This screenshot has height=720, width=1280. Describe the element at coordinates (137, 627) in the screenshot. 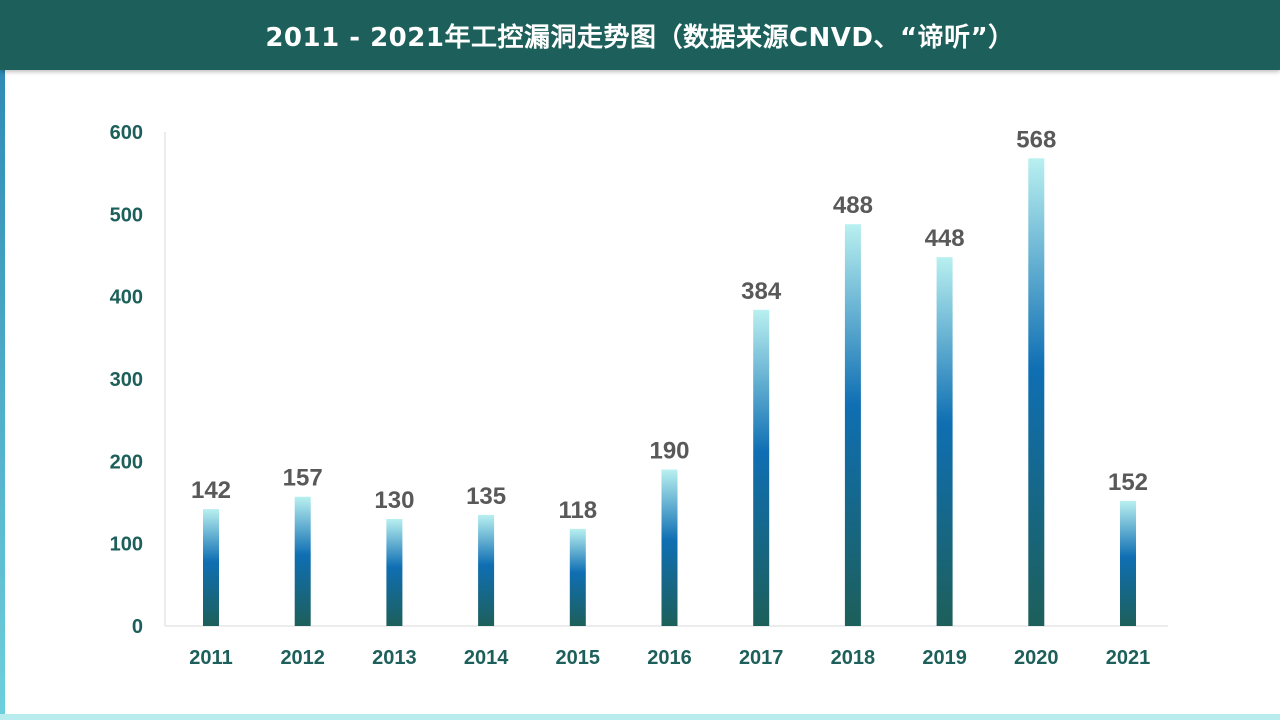

I see `y-tick-label: 0` at that location.